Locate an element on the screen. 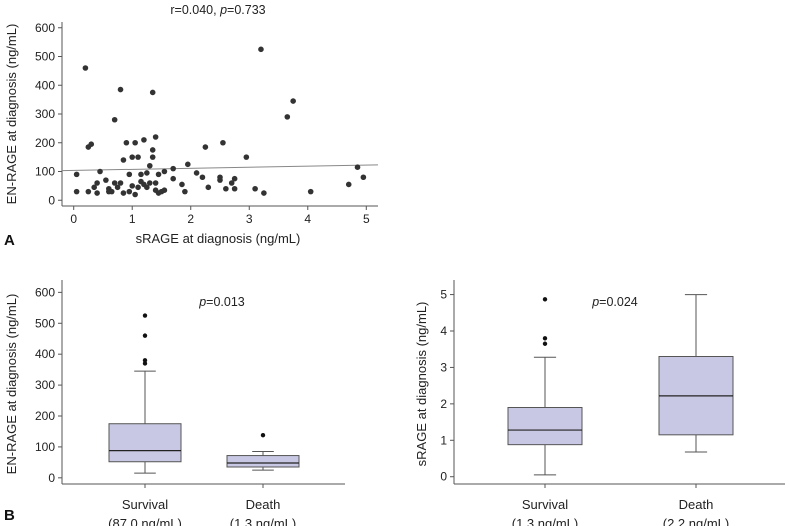 This screenshot has height=526, width=793. scatter-y-tick-label: 100 is located at coordinates (45, 172).